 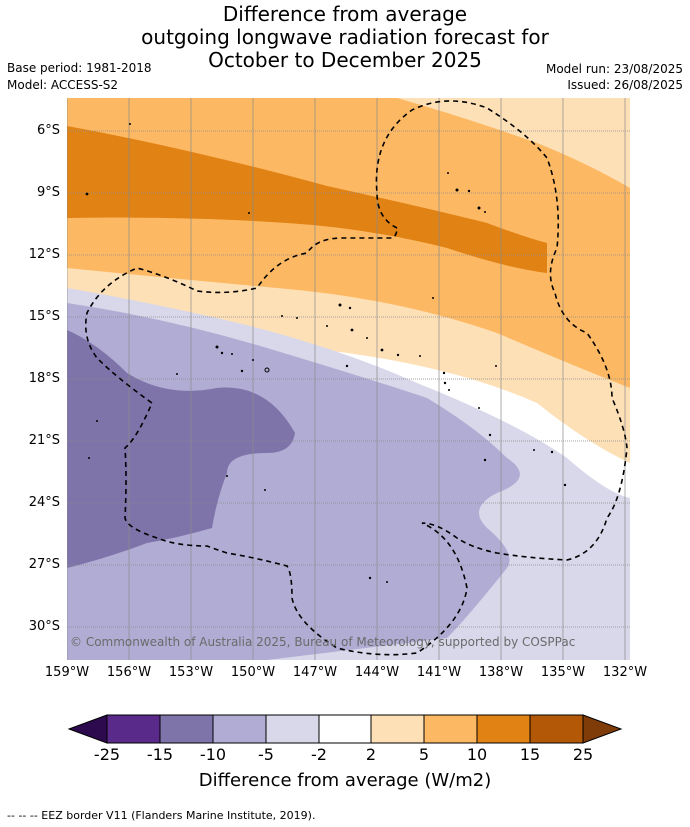 I want to click on colorbar-tick: 5, so click(x=424, y=754).